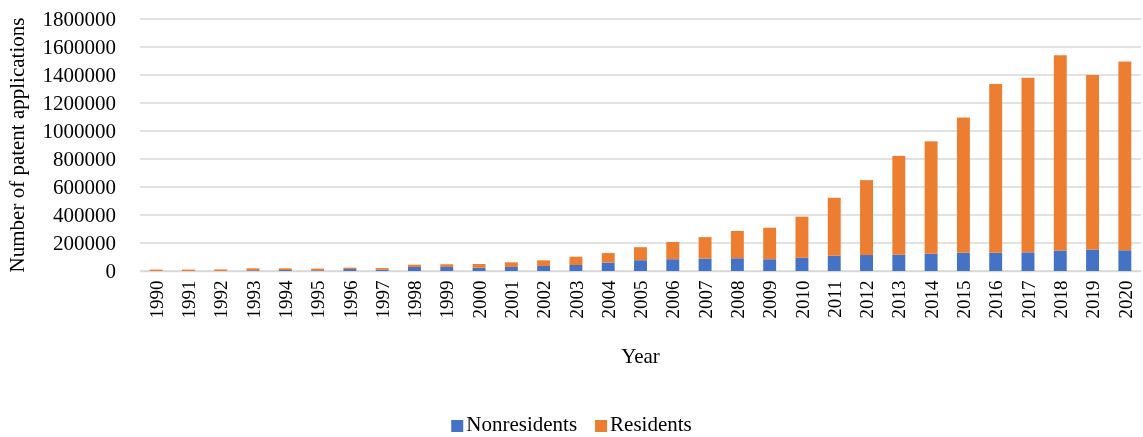 Image resolution: width=1143 pixels, height=437 pixels. What do you see at coordinates (867, 299) in the screenshot?
I see `x-tick-label: 2012` at bounding box center [867, 299].